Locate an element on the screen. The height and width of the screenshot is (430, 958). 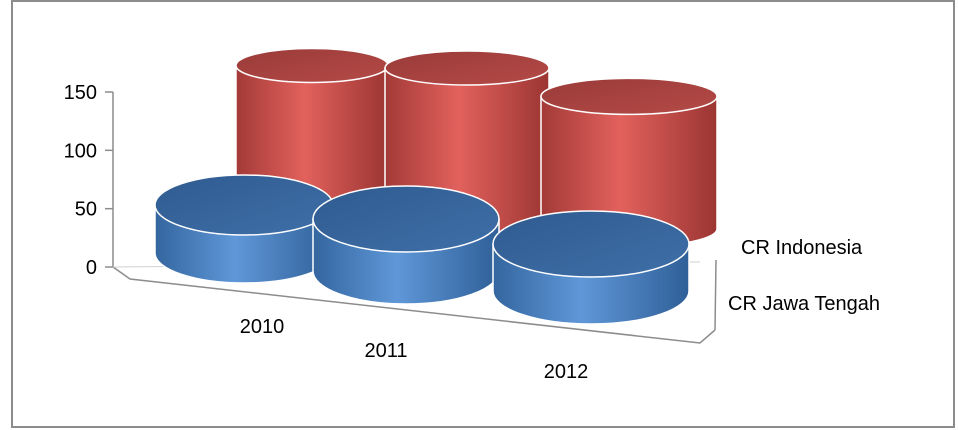
x-category-label: 2011 is located at coordinates (385, 351).